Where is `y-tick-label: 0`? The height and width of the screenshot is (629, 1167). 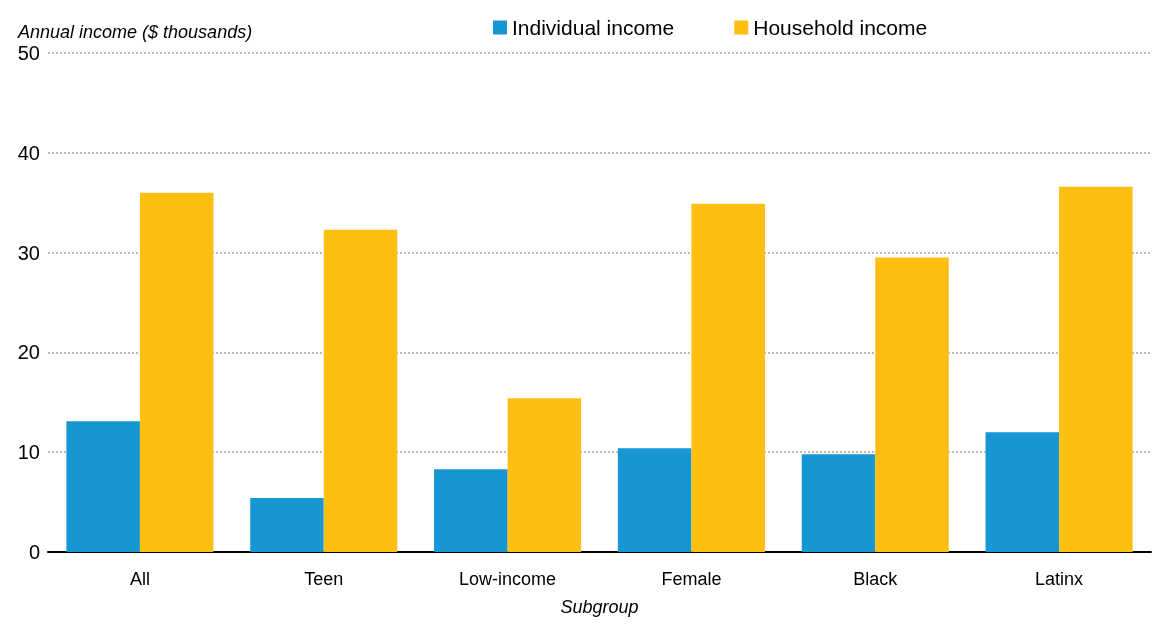 y-tick-label: 0 is located at coordinates (34, 552).